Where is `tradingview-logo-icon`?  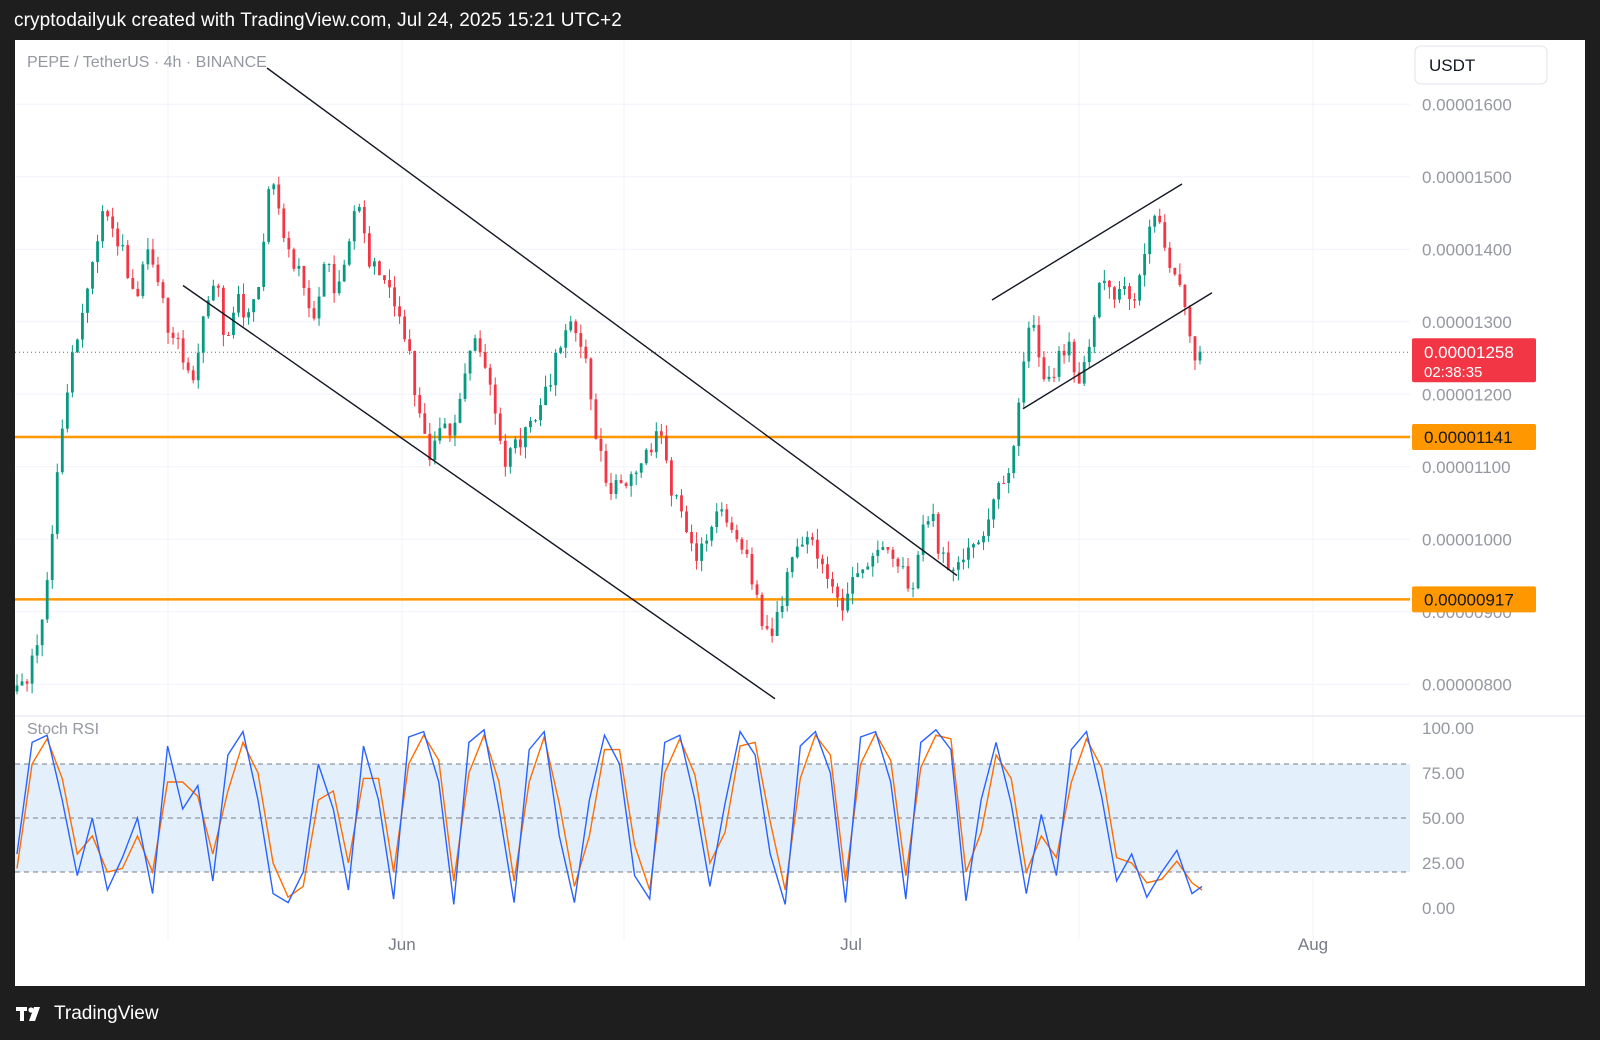
tradingview-logo-icon is located at coordinates (28, 1014).